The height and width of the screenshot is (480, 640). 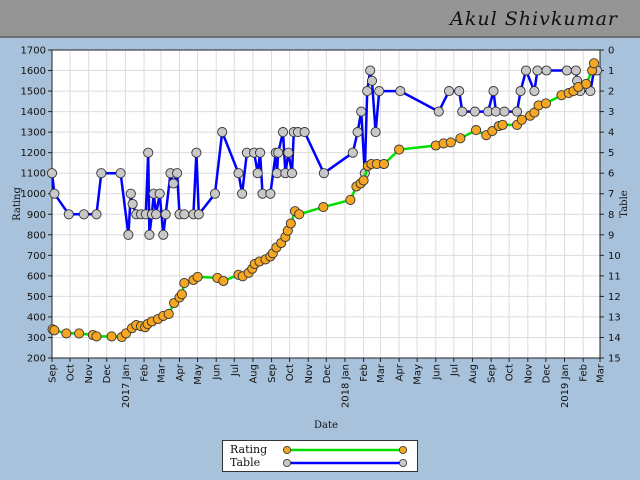 What do you see at coordinates (614, 338) in the screenshot?
I see `y2-tick-label: 14` at bounding box center [614, 338].